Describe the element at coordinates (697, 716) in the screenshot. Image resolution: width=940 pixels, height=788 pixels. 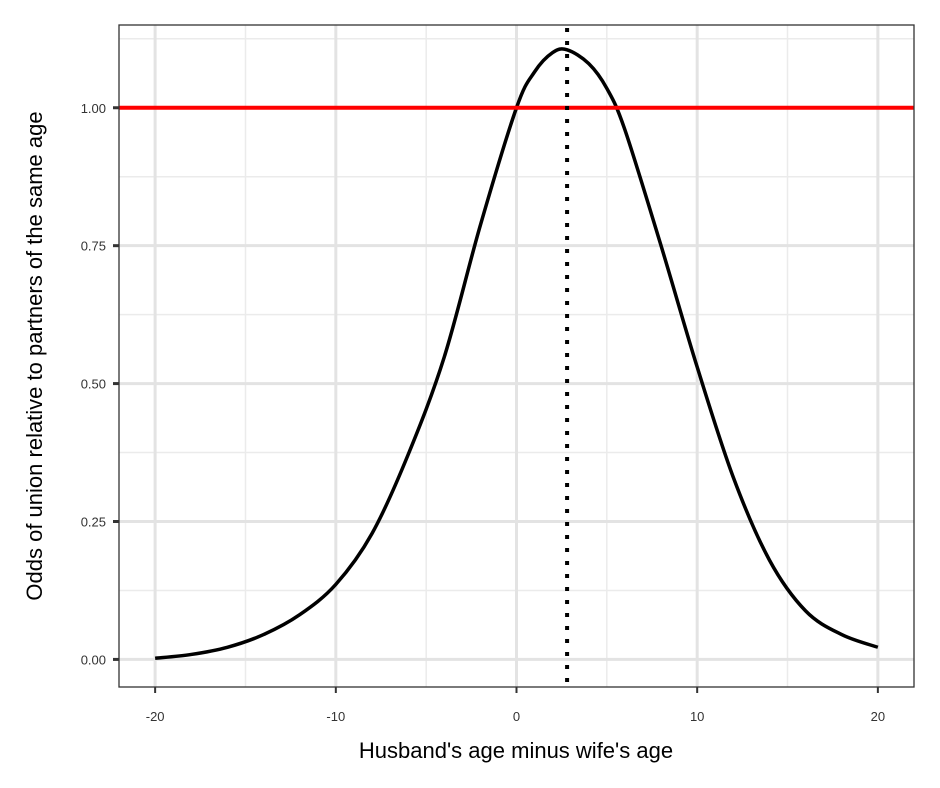
I see `x-tick-label: 10` at that location.